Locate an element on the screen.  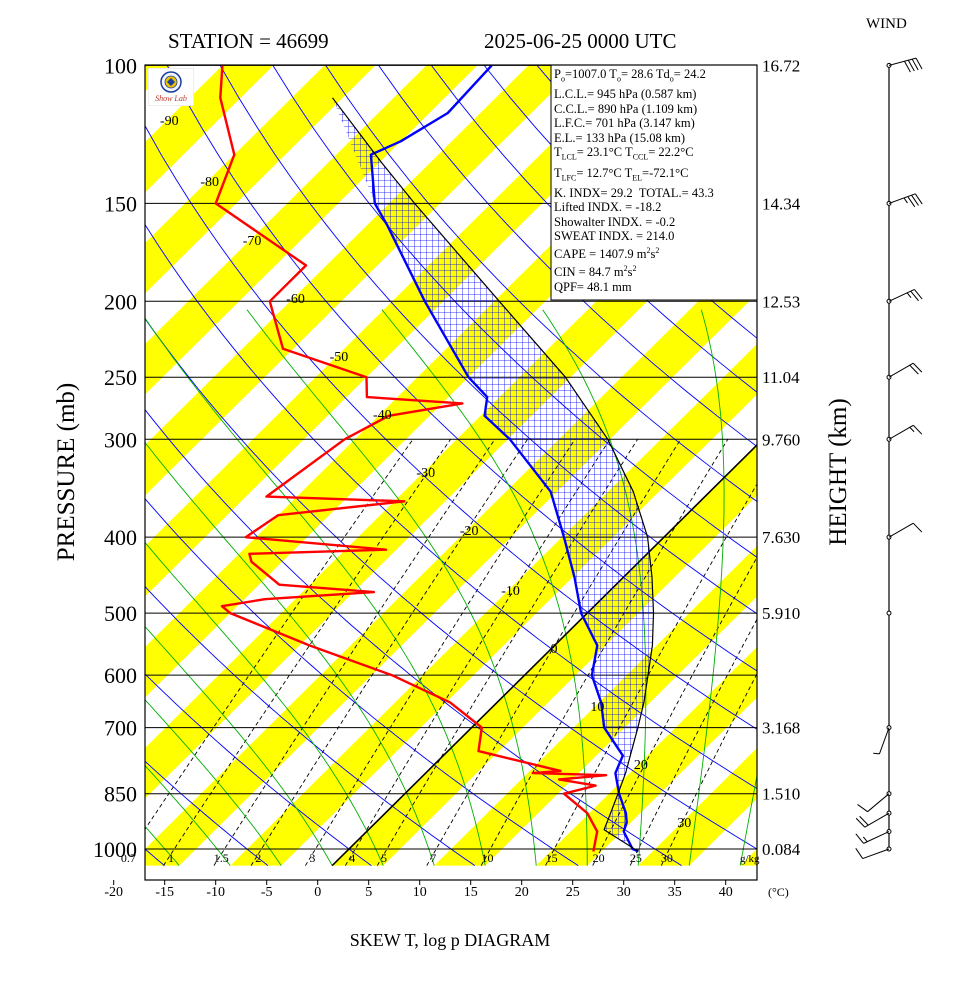
isotherm-label: -60 is located at coordinates (295, 299).